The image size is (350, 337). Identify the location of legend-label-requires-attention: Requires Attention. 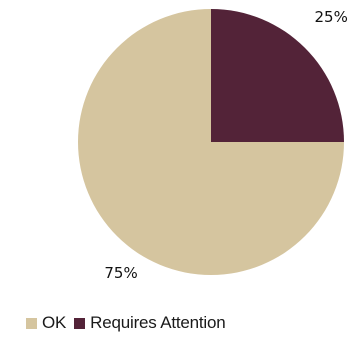
(158, 322).